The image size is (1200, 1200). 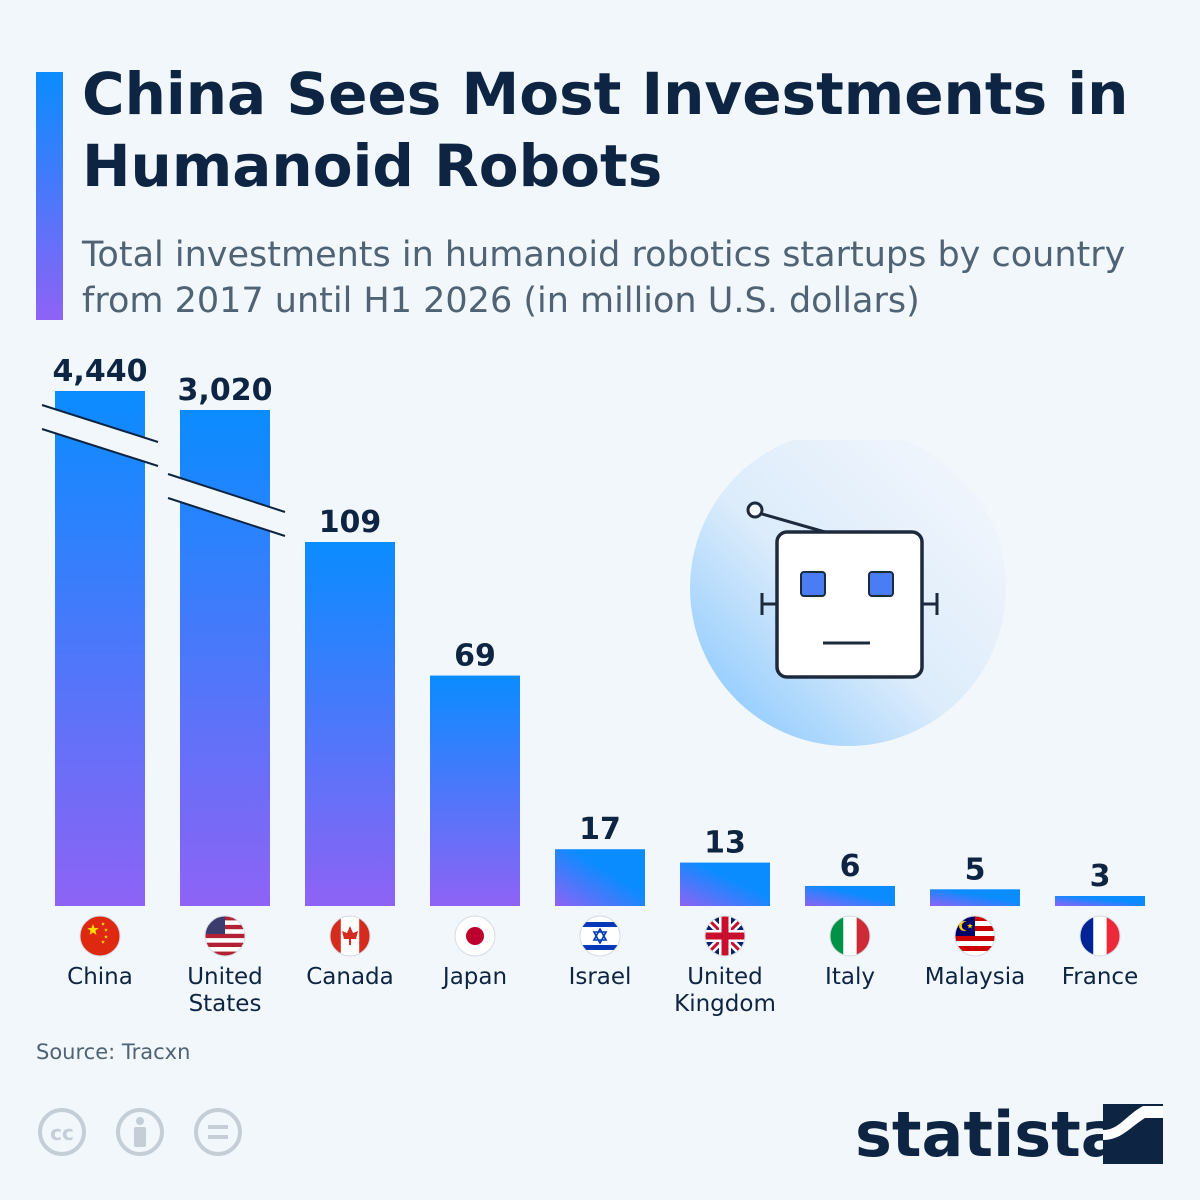 What do you see at coordinates (1100, 936) in the screenshot?
I see `flag-france-icon` at bounding box center [1100, 936].